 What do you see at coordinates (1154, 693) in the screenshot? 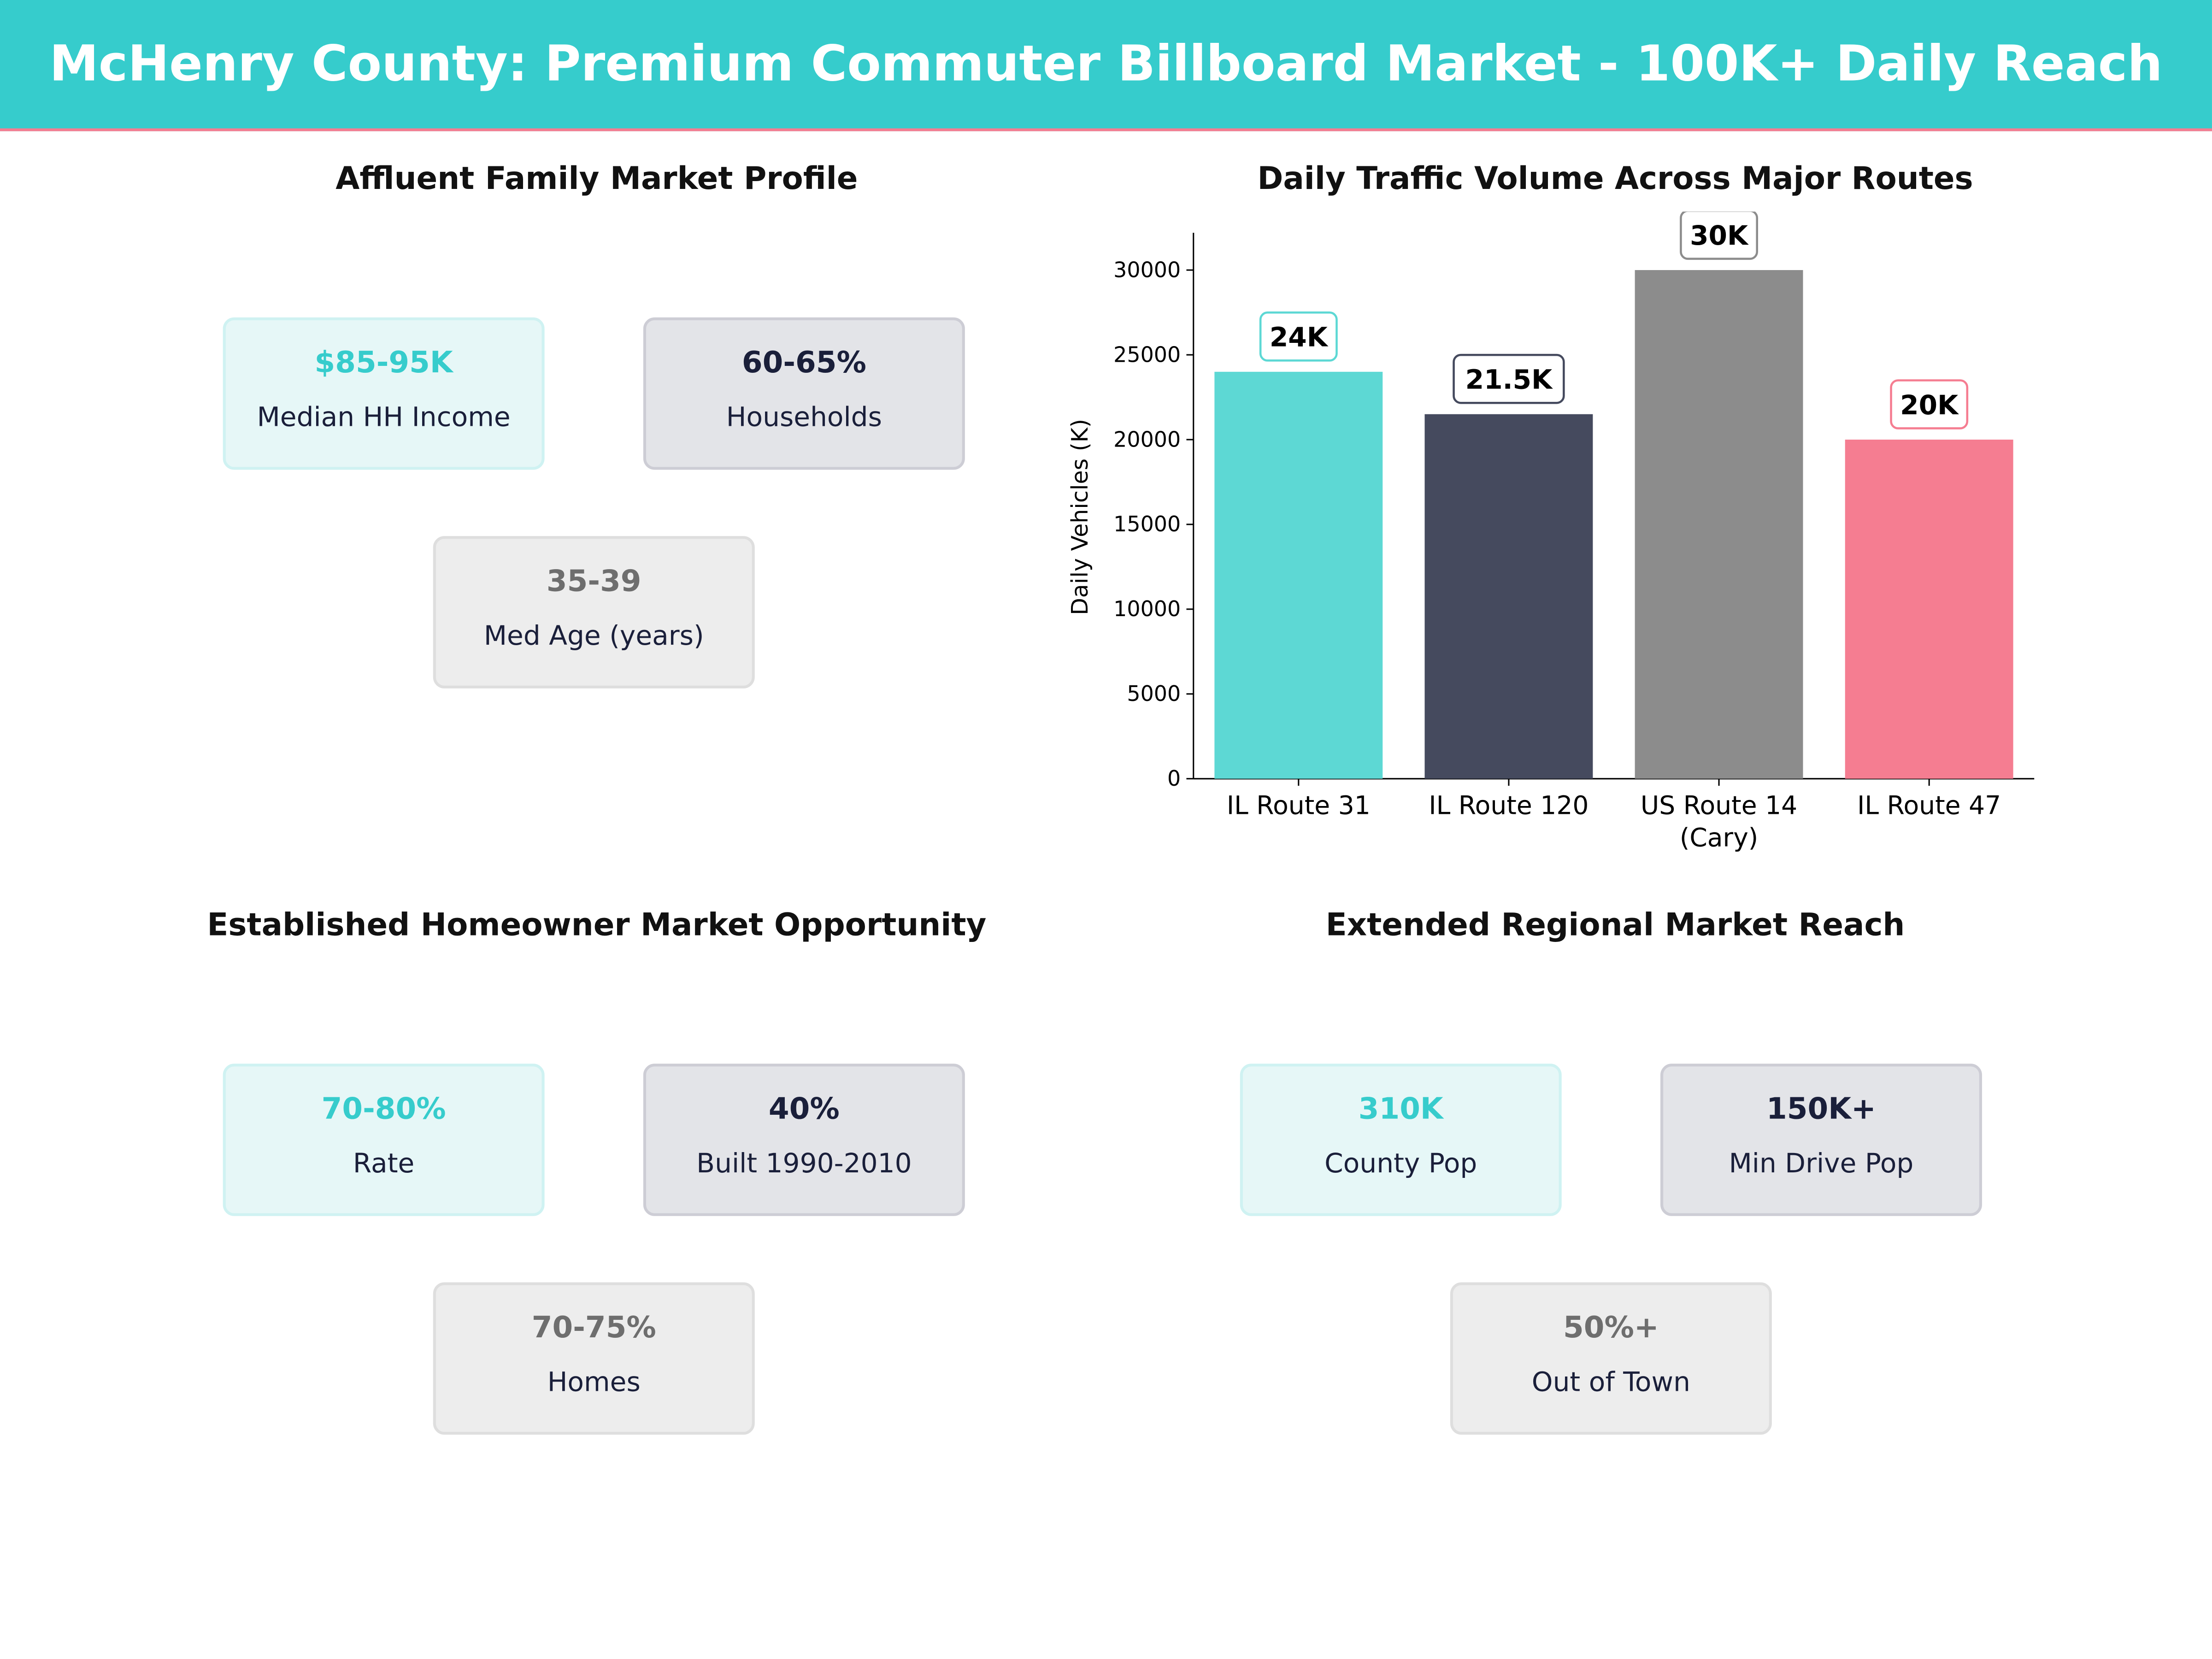
I see `y-tick-label: 5000` at bounding box center [1154, 693].